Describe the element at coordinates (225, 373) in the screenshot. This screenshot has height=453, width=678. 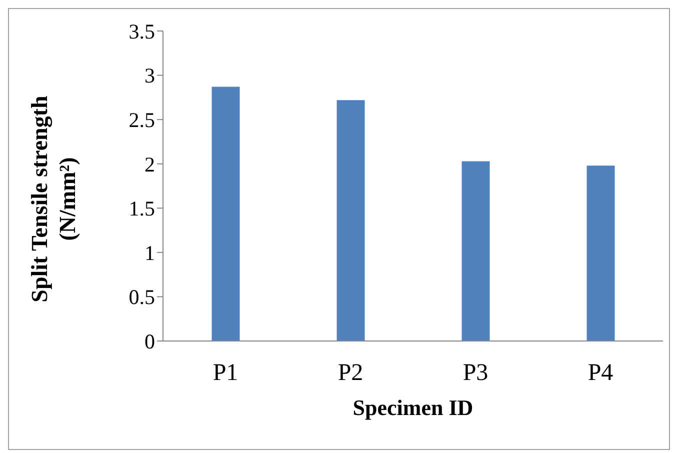
I see `x-tick-label: P1` at that location.